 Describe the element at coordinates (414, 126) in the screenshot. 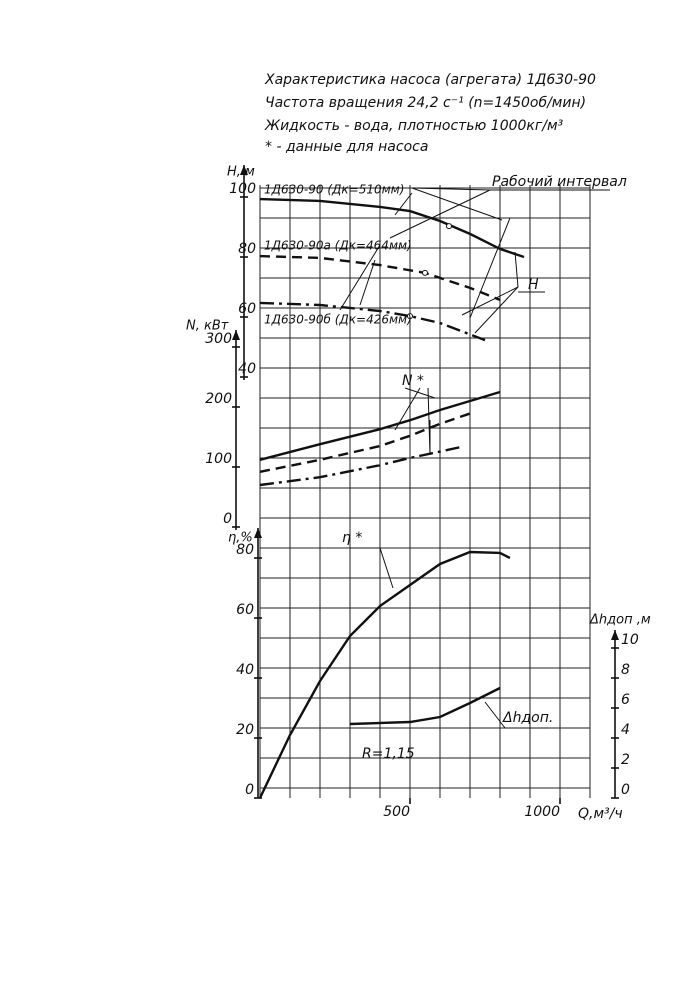

I see `subtitle: Жидкость - вода, плотностью 1000кг/м³` at that location.